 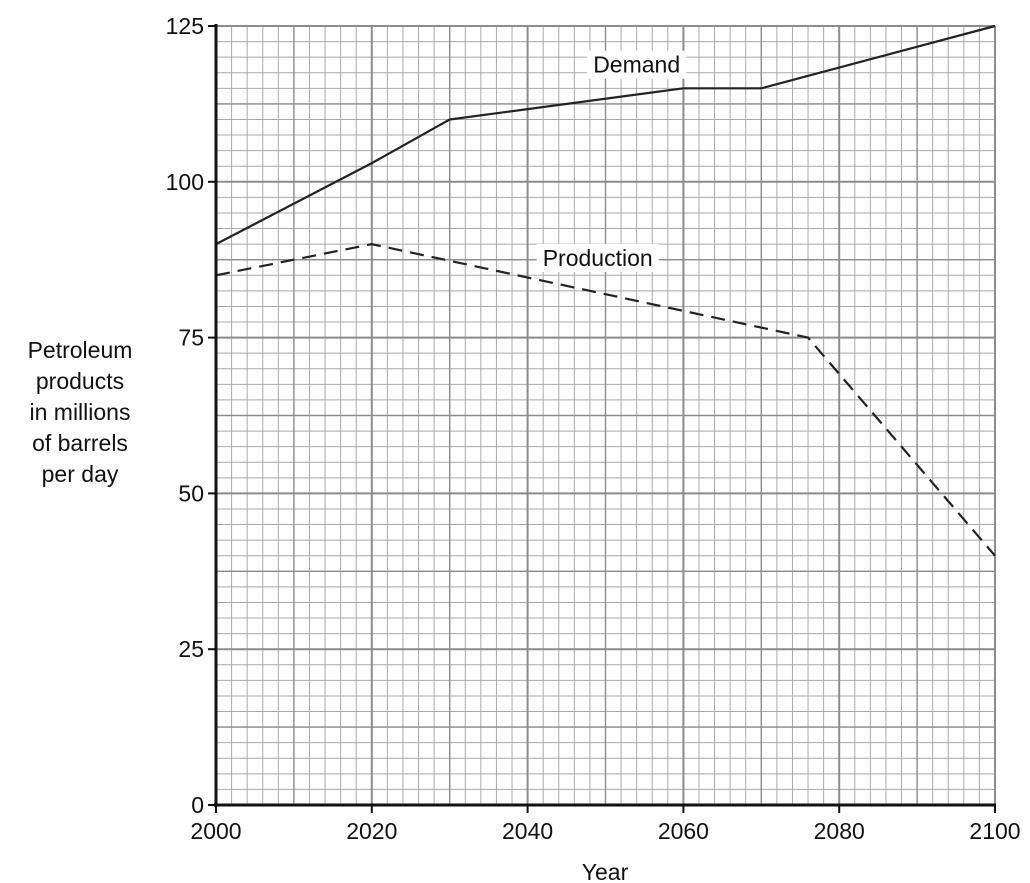 I want to click on y-axis-title-line: in millions, so click(x=80, y=412).